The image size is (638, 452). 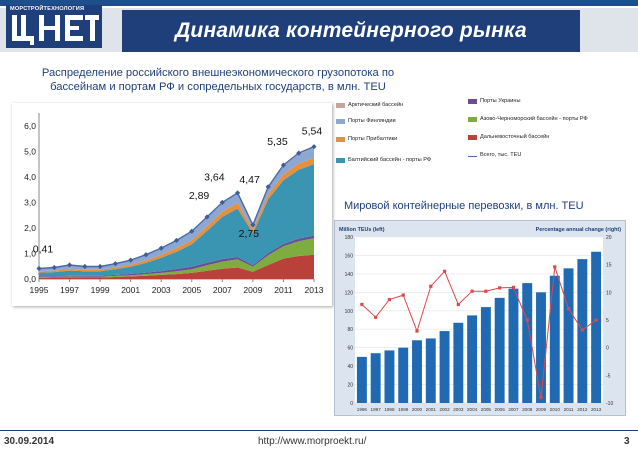 I want to click on legend-label: Порты Финляндии, so click(x=372, y=121).